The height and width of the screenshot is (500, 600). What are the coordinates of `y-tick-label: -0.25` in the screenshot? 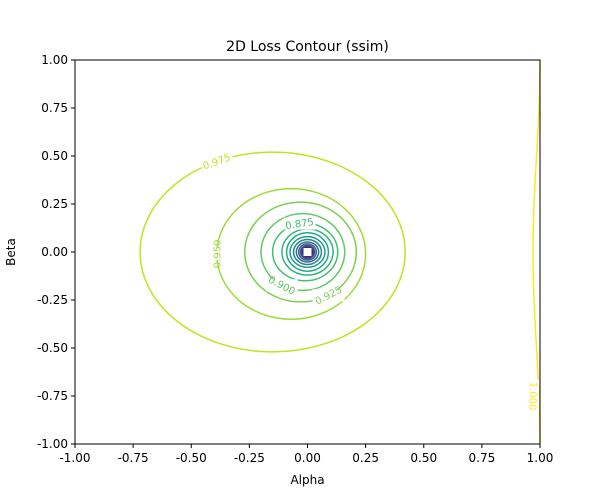 It's located at (52, 300).